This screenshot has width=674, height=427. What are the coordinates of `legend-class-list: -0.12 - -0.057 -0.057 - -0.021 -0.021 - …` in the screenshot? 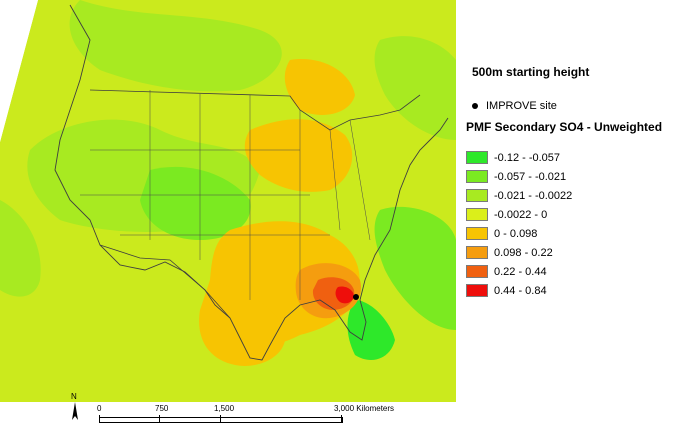 It's located at (519, 224).